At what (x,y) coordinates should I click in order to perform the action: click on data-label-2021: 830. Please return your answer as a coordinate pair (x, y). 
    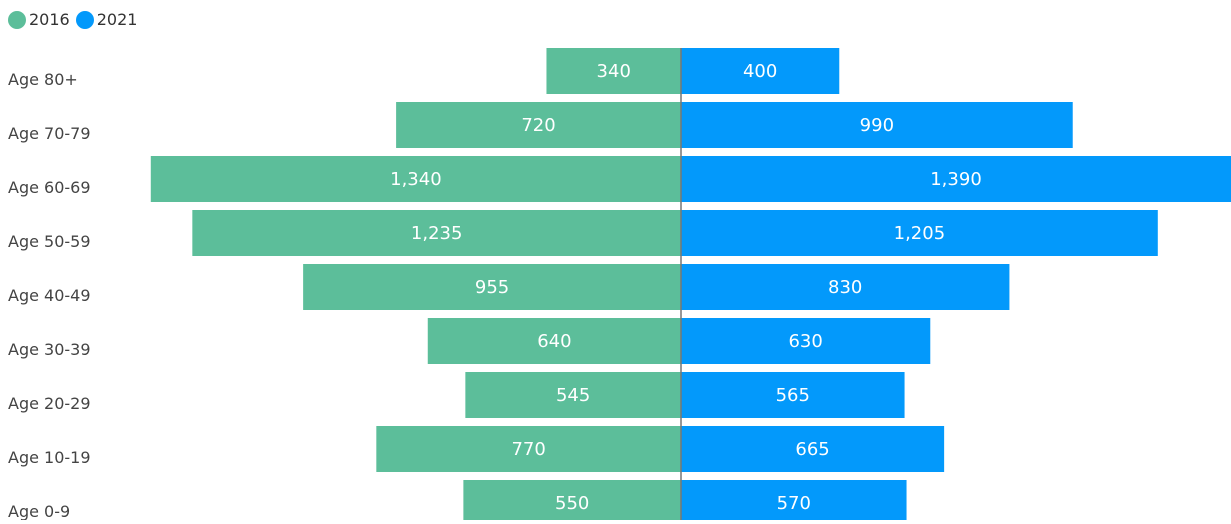
    Looking at the image, I should click on (845, 287).